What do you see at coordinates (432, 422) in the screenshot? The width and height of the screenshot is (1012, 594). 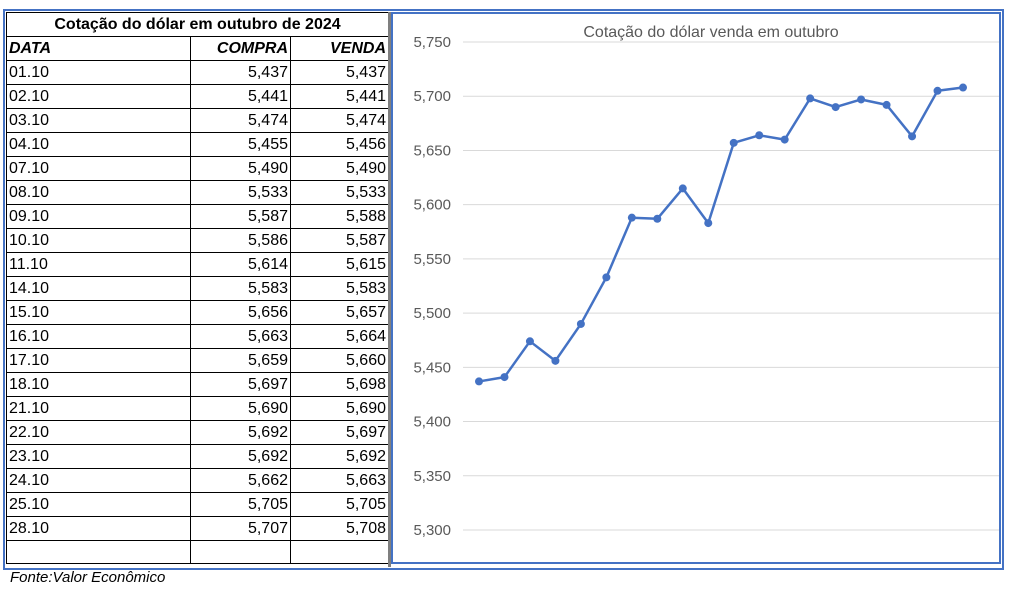 I see `y-tick-label: 5,400` at bounding box center [432, 422].